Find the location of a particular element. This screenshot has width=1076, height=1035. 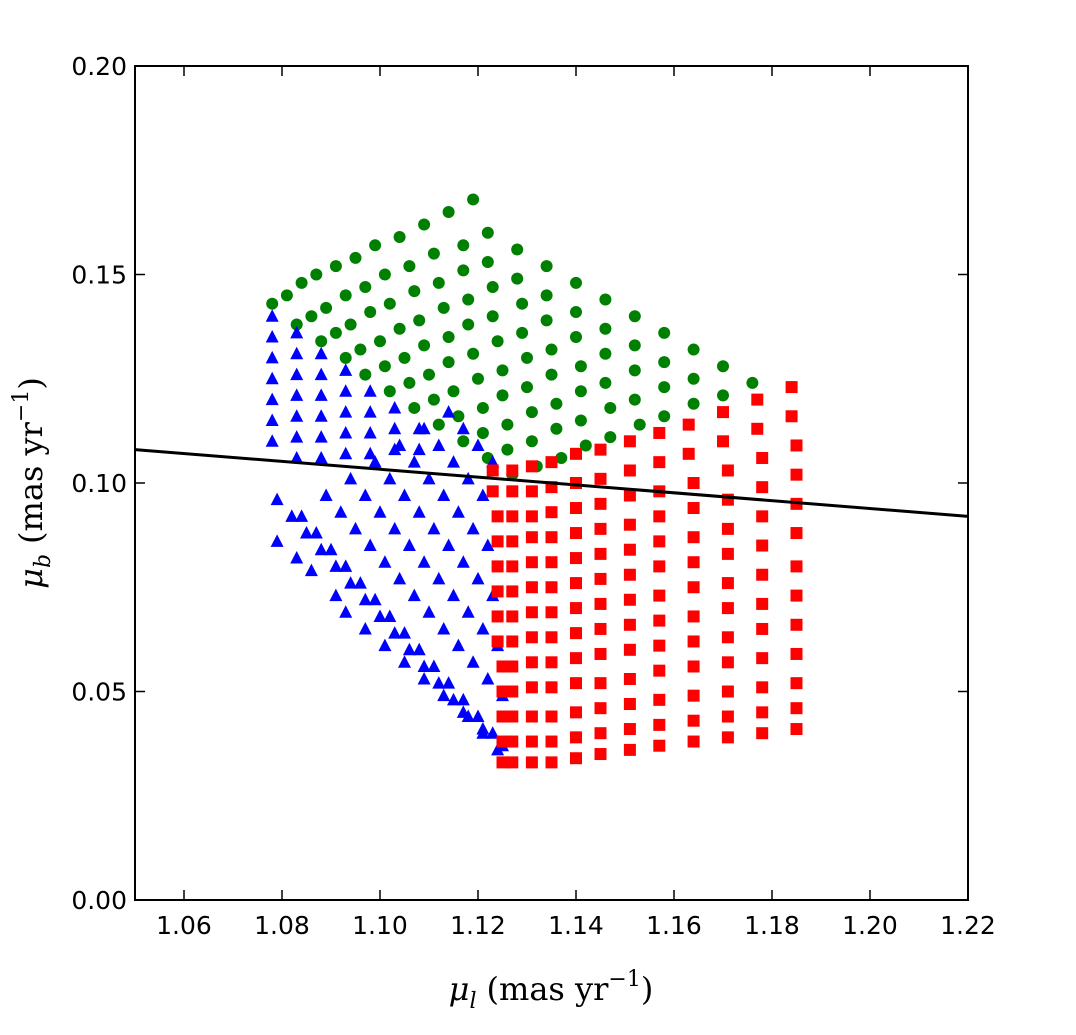

y-axis-superscript: −1 is located at coordinates (21, 406).